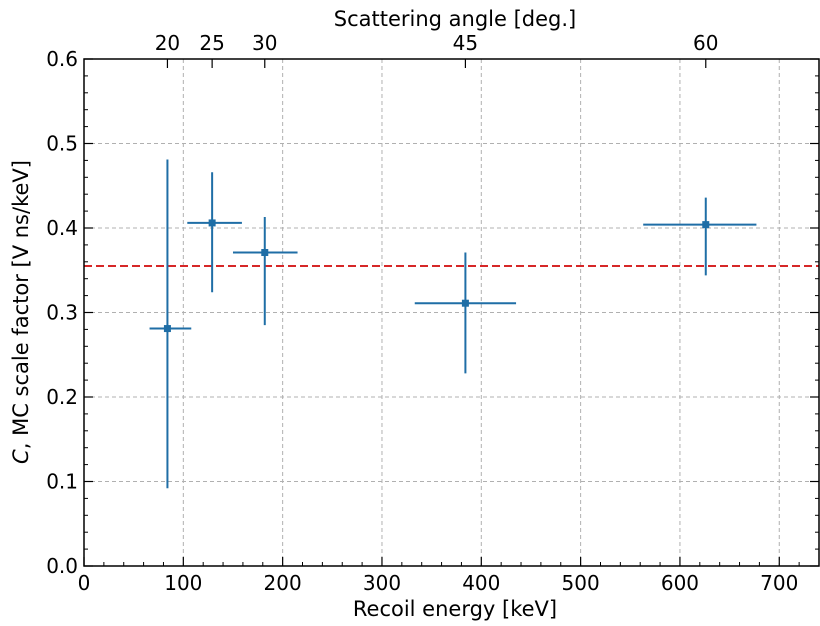 The image size is (820, 626). What do you see at coordinates (62, 482) in the screenshot?
I see `y-tick-label: 0.1` at bounding box center [62, 482].